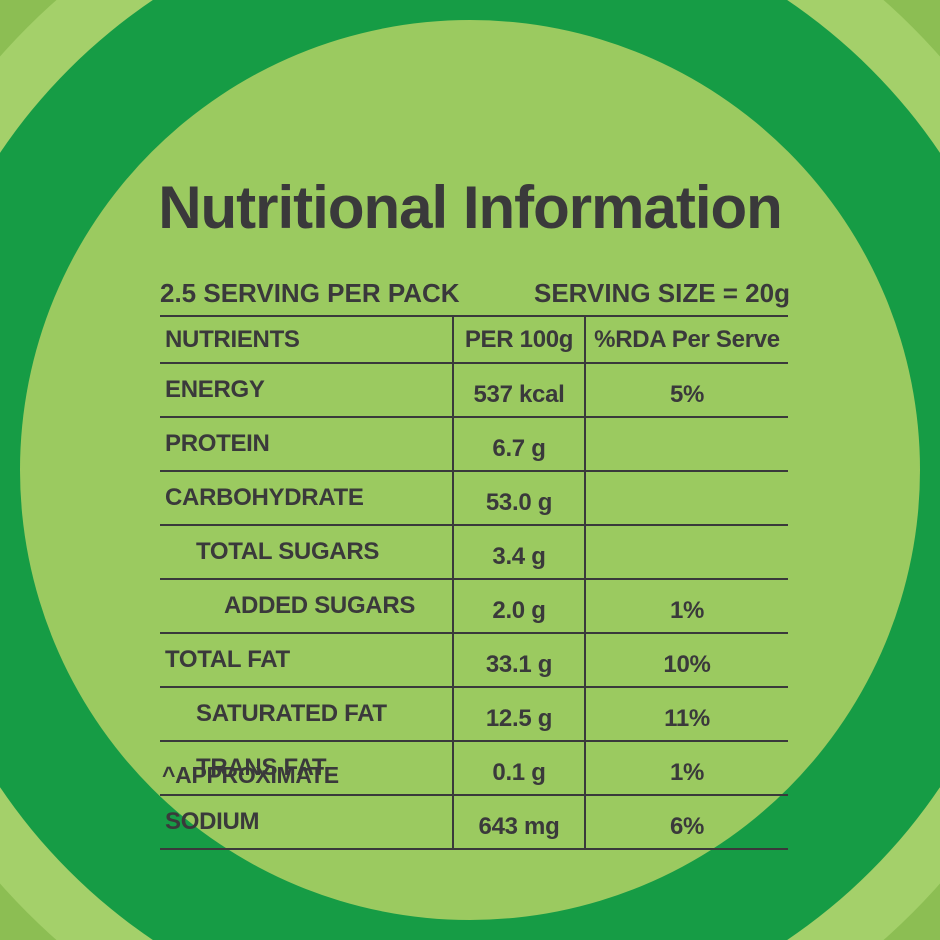 The height and width of the screenshot is (940, 940). I want to click on table-row-total-sugars: TOTAL SUGARS 3.4 g, so click(474, 552).